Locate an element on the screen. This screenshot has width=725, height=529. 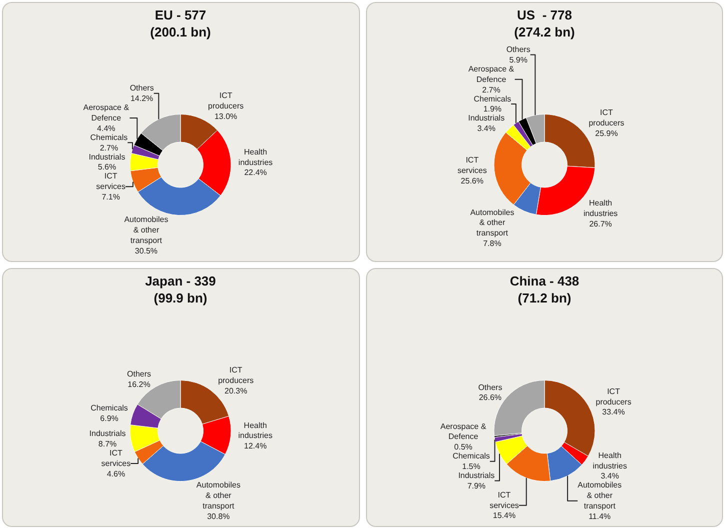
data-label: 15.4% is located at coordinates (504, 515).